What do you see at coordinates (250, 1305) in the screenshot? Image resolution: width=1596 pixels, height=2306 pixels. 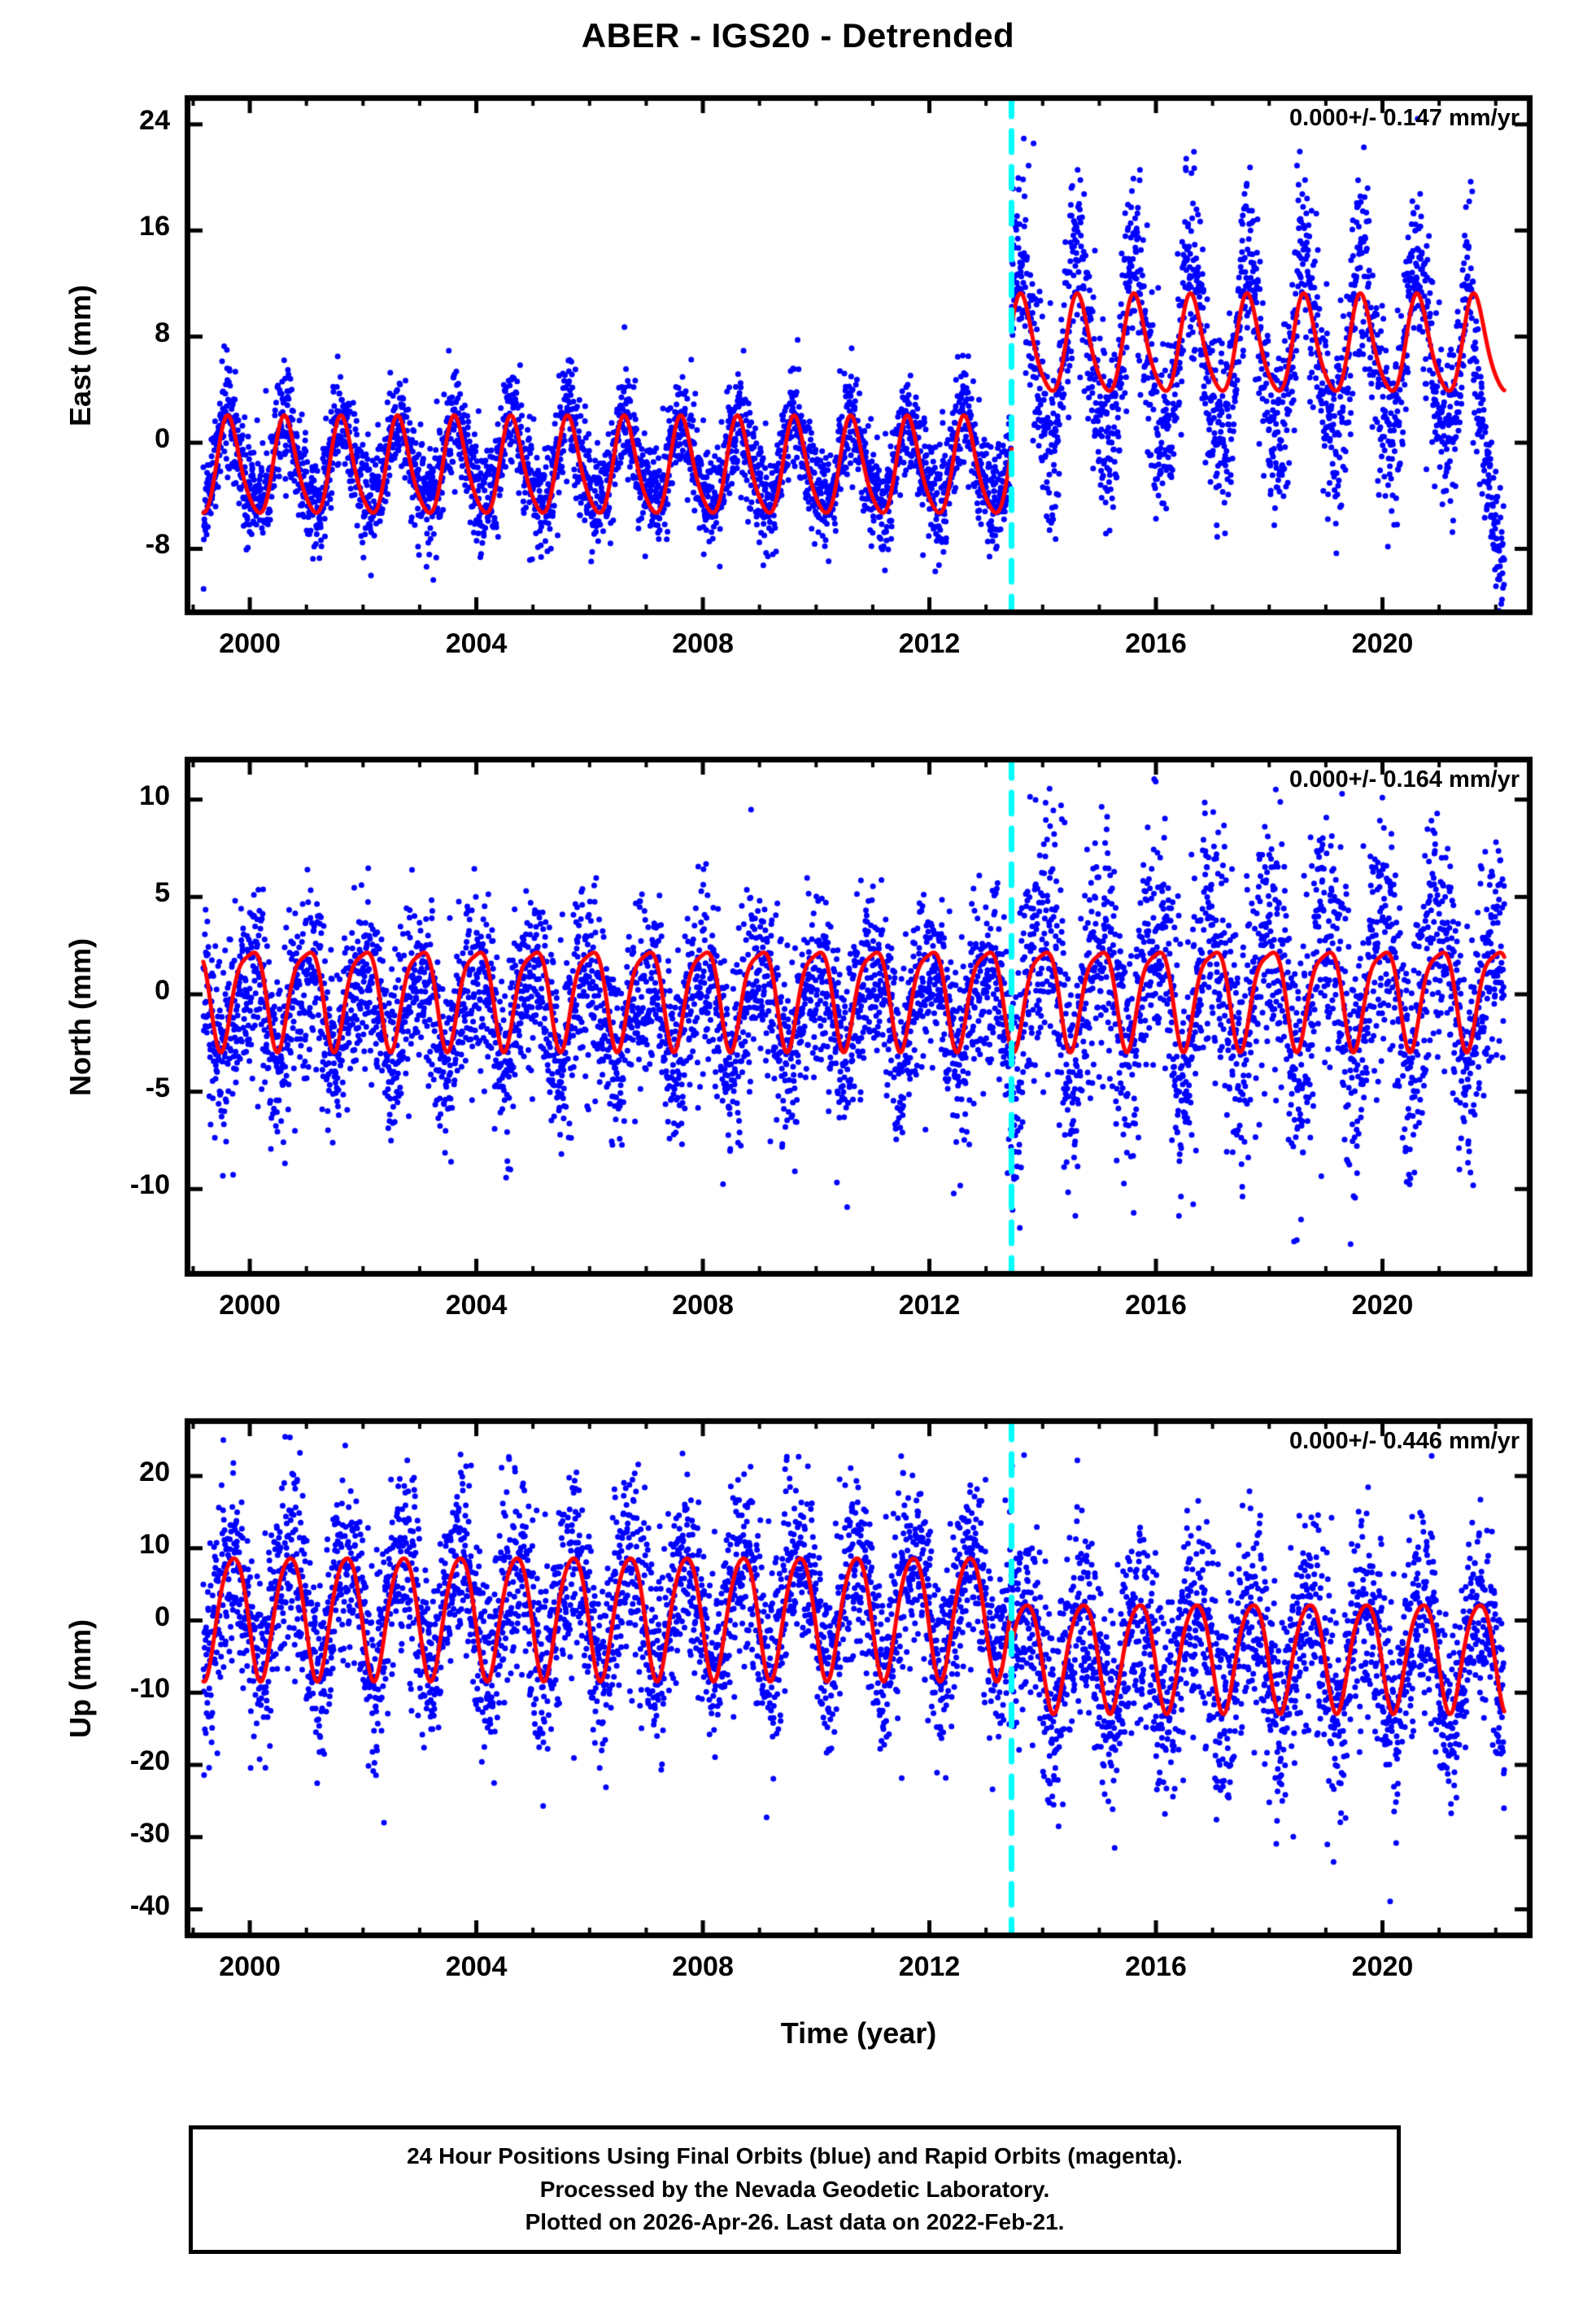 I see `xtick-label-north-2000: 2000` at bounding box center [250, 1305].